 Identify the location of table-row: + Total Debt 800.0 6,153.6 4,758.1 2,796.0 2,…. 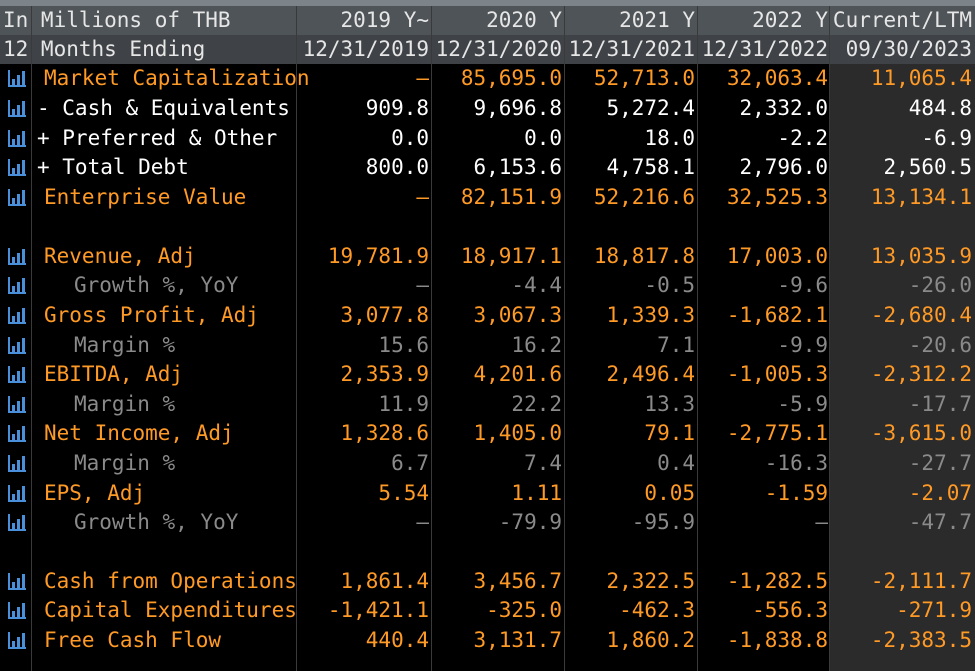
(487, 168).